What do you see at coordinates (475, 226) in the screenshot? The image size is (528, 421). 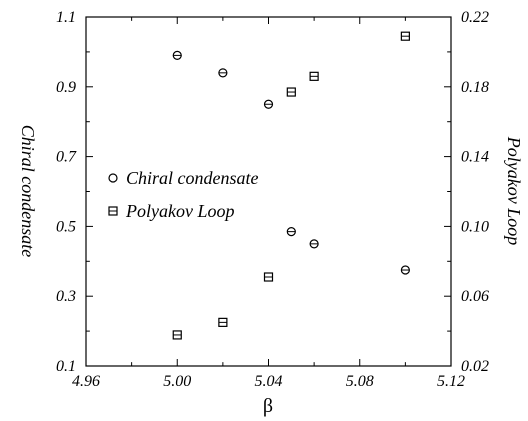 I see `y-tick-label-right: 0.10` at bounding box center [475, 226].